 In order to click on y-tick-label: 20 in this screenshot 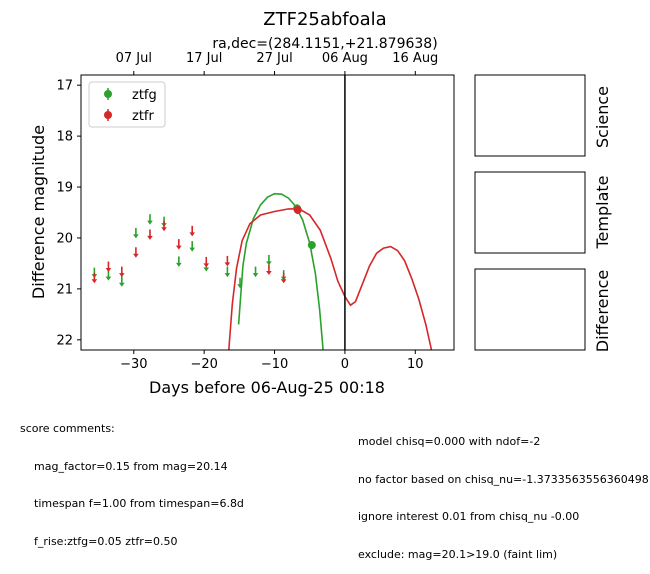, I will do `click(64, 238)`.